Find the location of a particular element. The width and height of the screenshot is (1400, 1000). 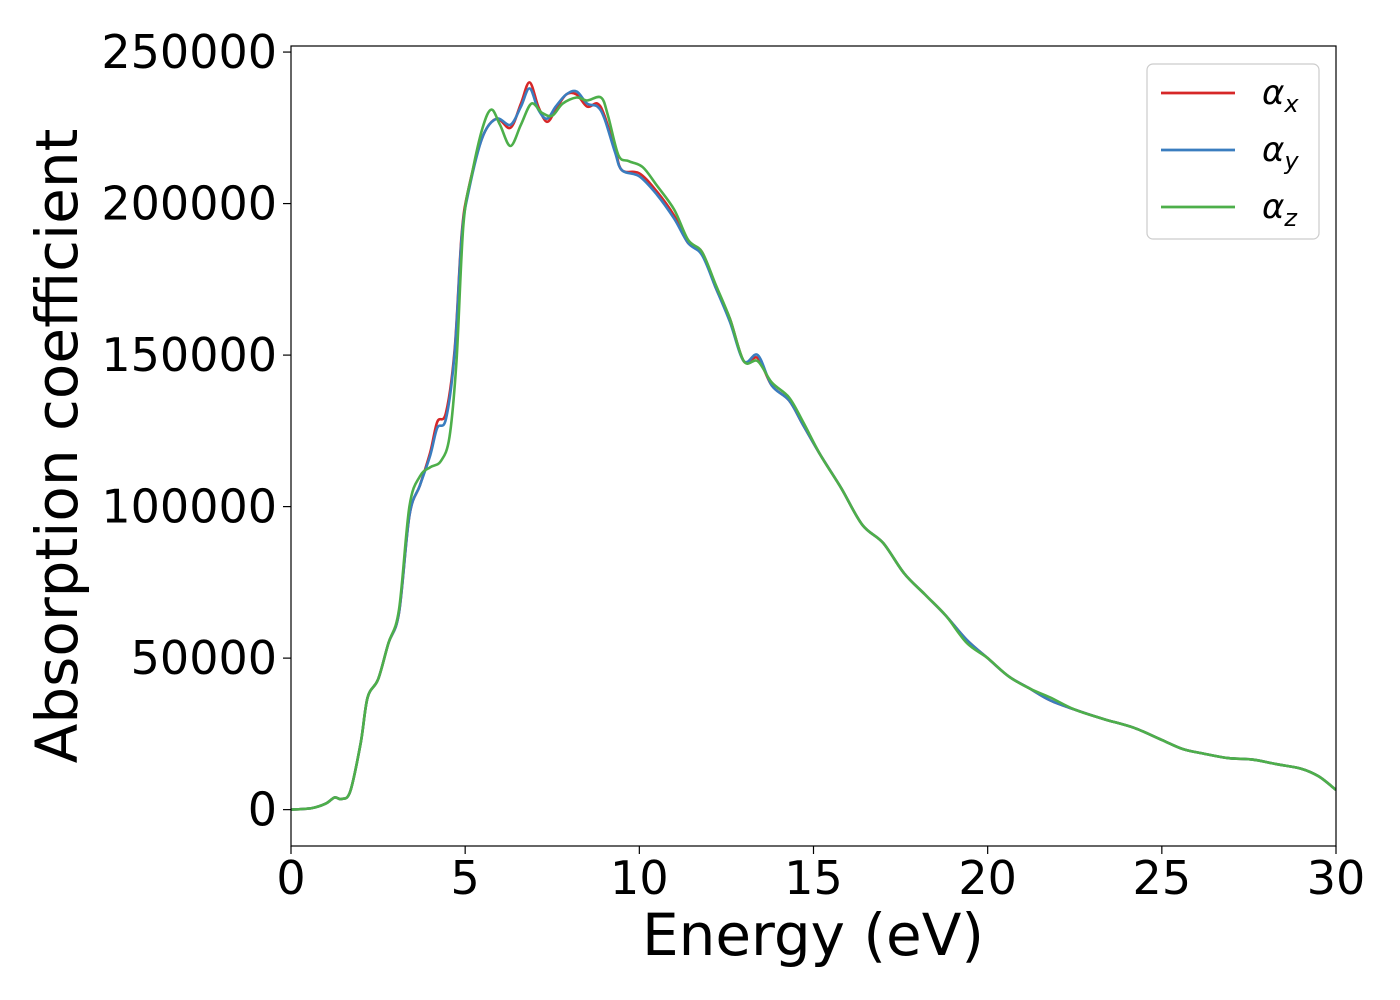

y-tick-label: 200000 is located at coordinates (189, 204).